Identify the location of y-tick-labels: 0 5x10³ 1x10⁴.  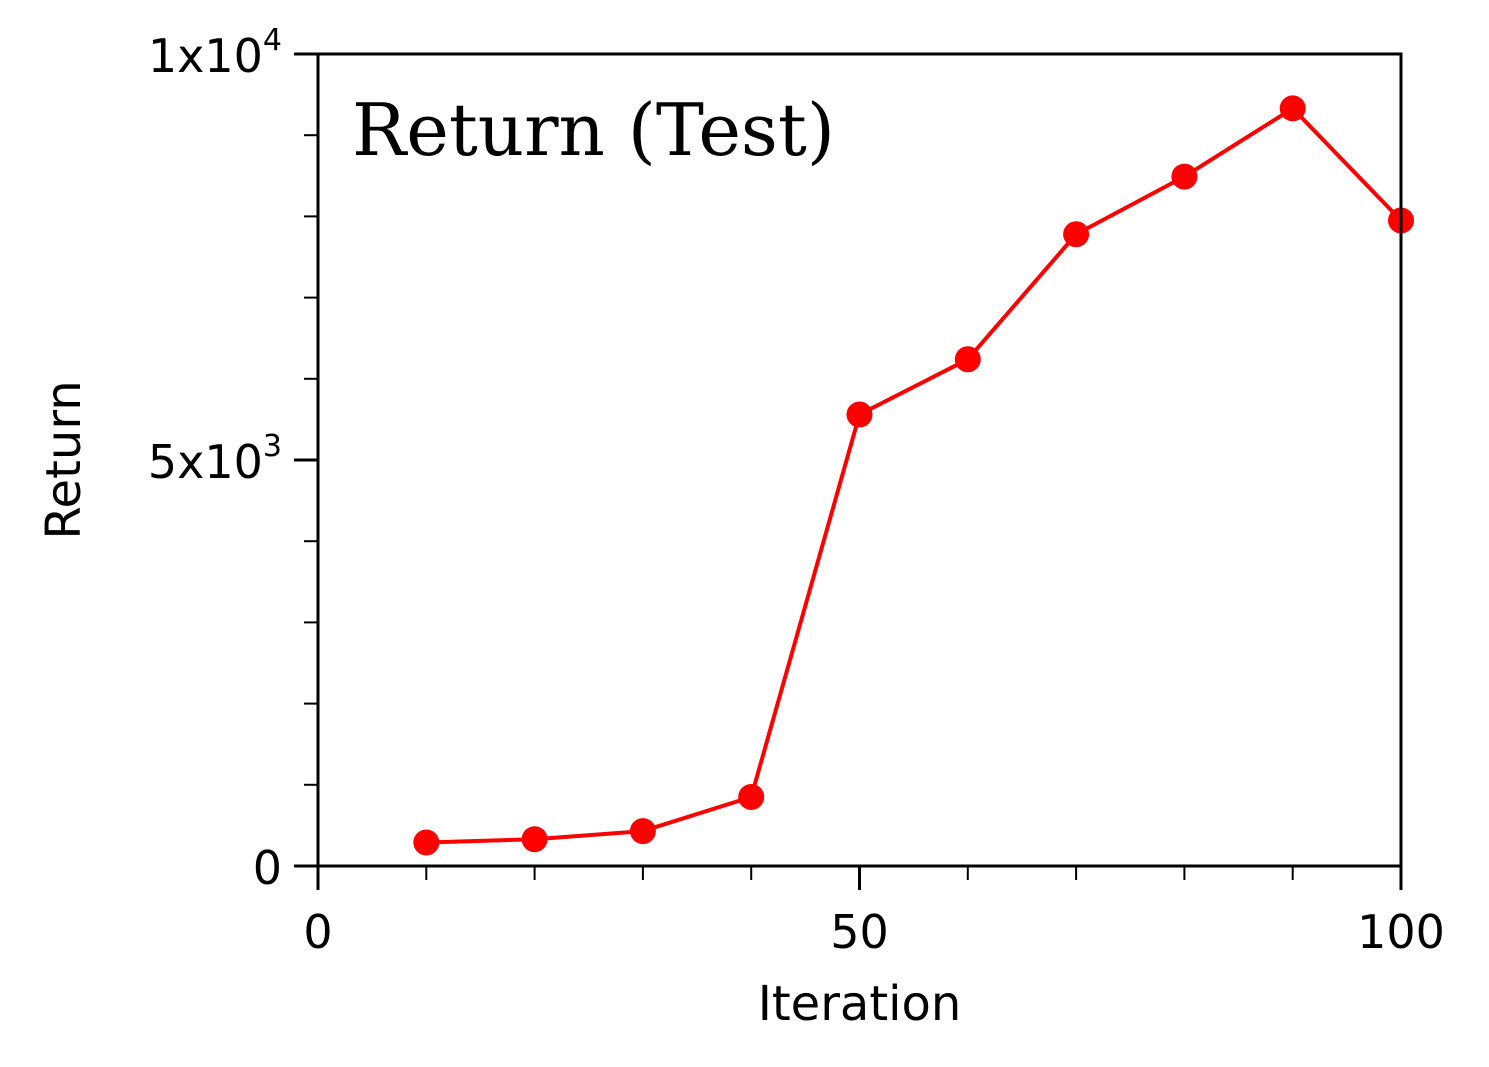
(215, 459).